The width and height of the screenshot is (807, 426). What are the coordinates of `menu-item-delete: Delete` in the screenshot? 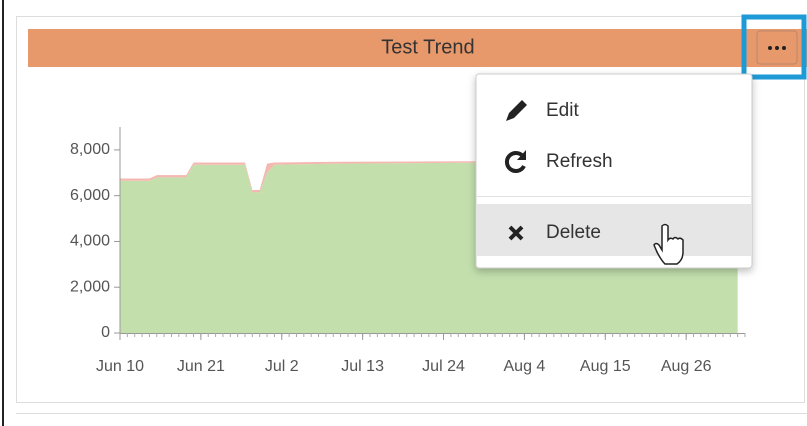 It's located at (614, 230).